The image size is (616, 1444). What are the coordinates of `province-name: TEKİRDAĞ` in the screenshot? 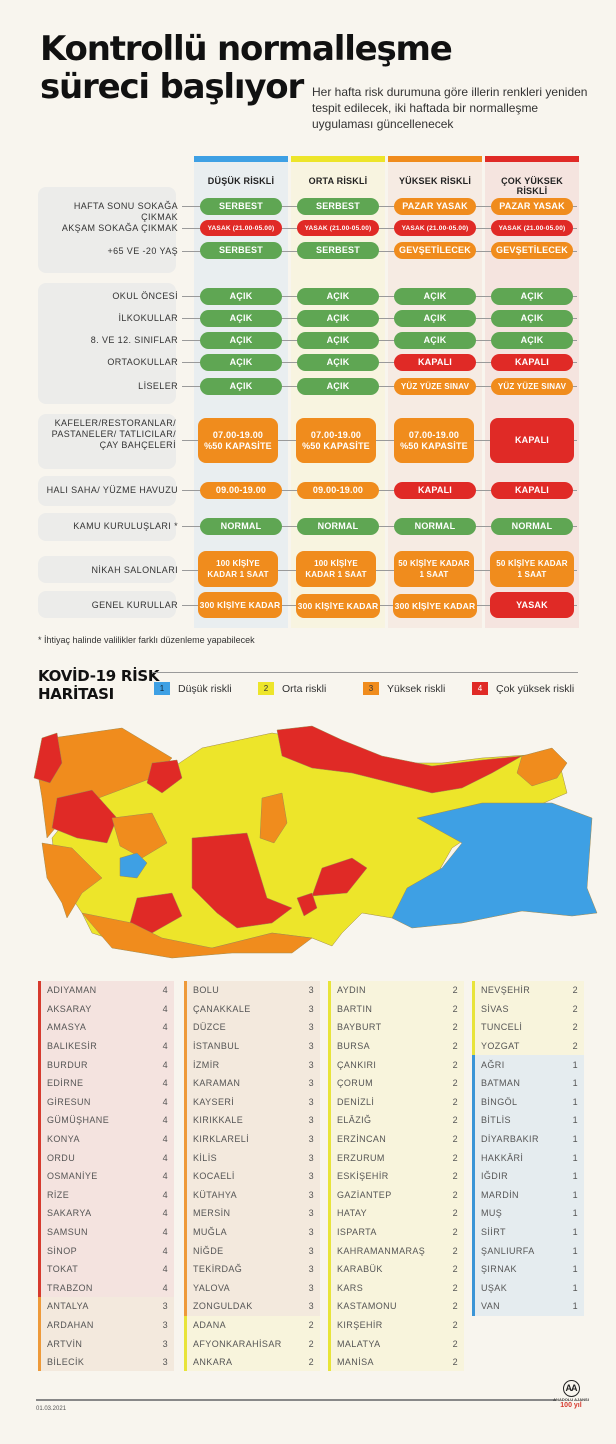 It's located at (218, 1269).